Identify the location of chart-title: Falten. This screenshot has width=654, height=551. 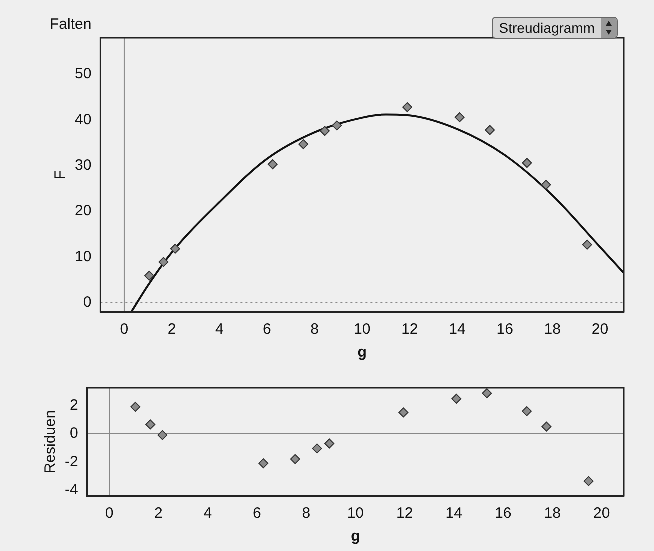
(71, 25).